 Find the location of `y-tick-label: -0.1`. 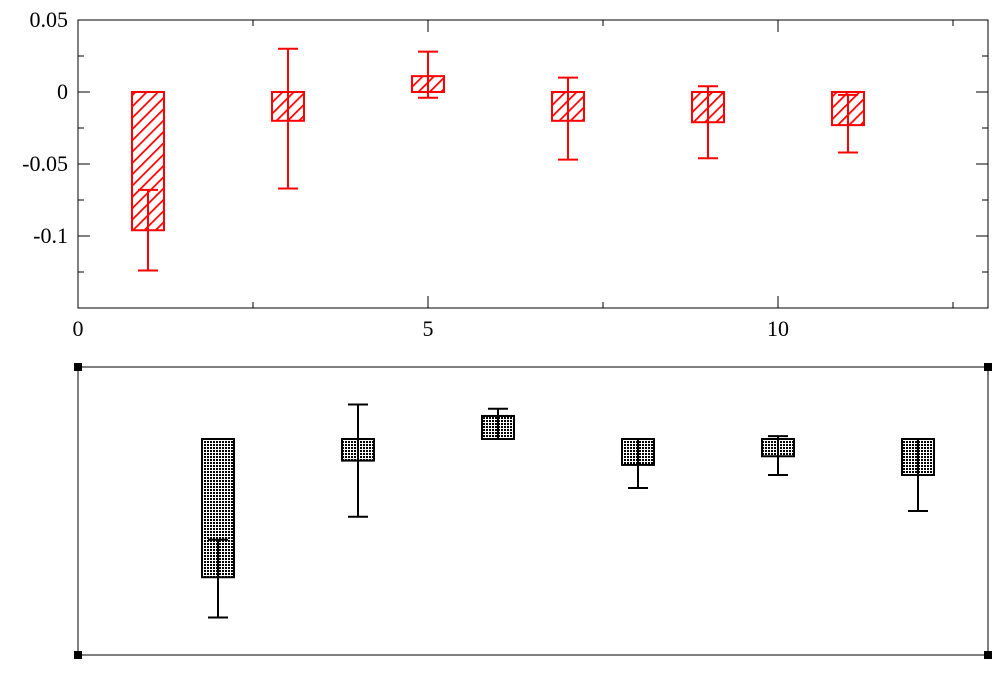

y-tick-label: -0.1 is located at coordinates (50, 235).